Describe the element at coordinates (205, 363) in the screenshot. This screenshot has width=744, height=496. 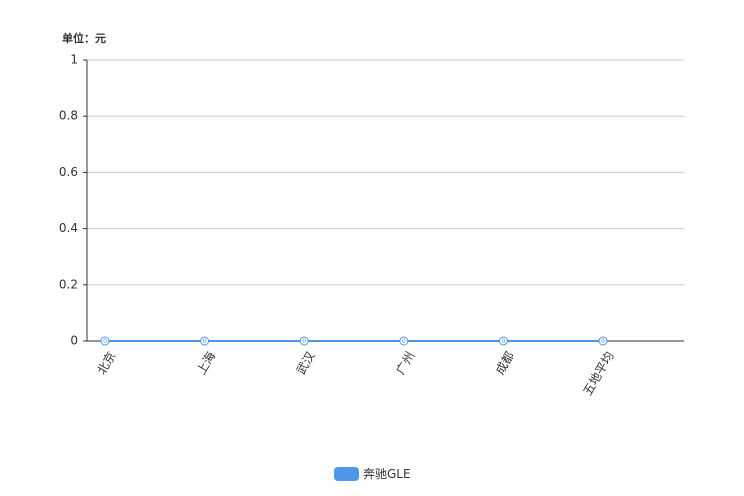
I see `x-tick-label: 上海` at that location.